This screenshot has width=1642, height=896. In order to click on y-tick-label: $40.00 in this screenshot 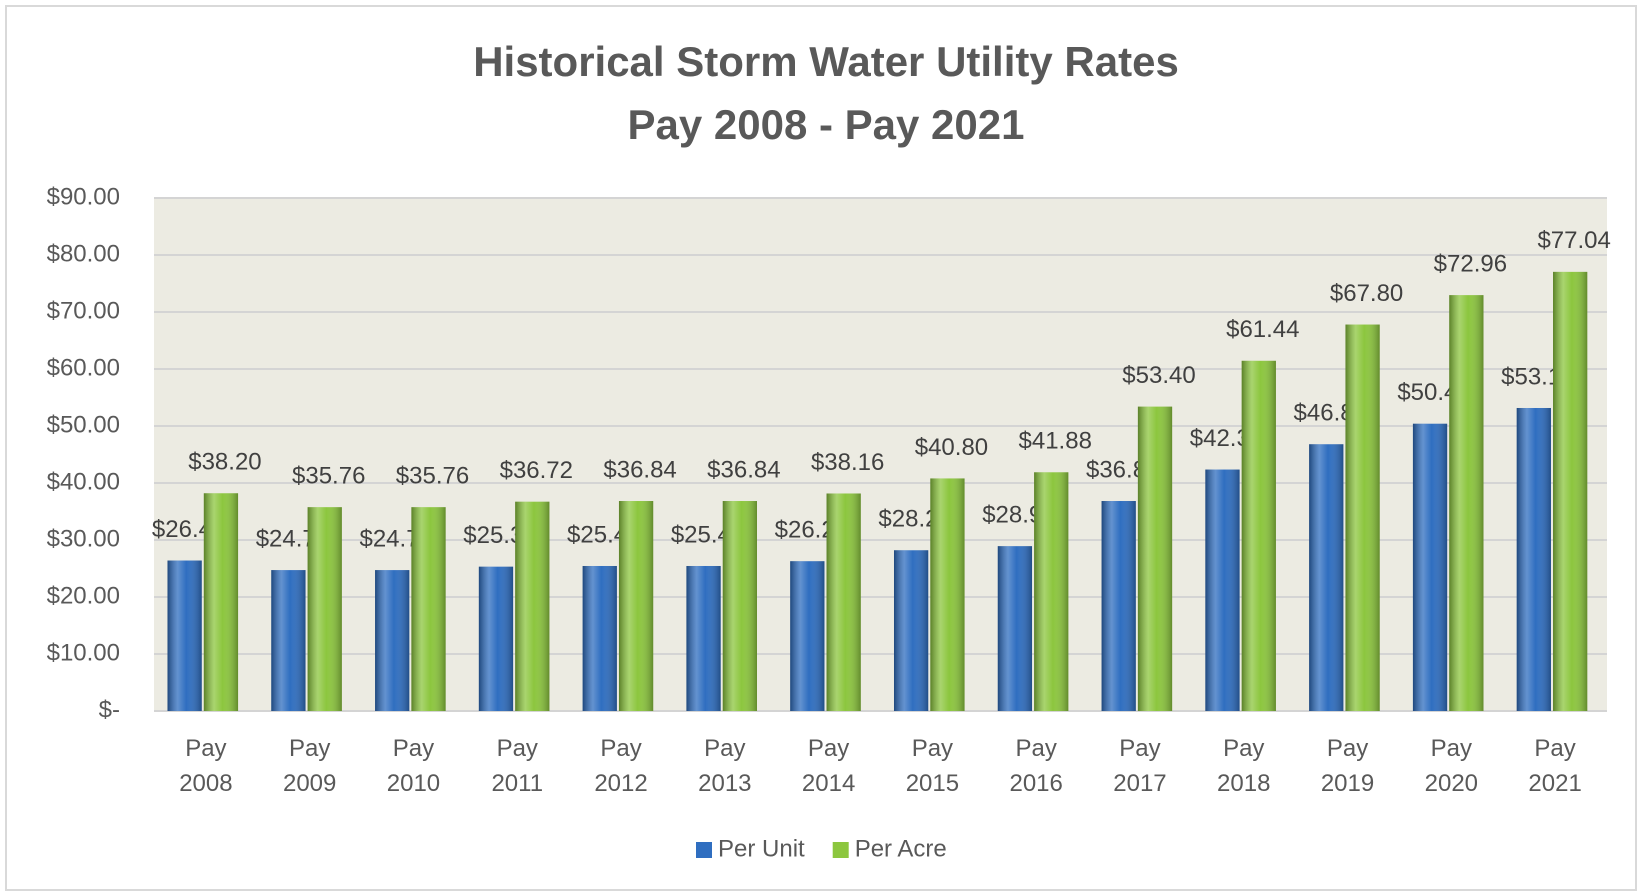, I will do `click(83, 481)`.